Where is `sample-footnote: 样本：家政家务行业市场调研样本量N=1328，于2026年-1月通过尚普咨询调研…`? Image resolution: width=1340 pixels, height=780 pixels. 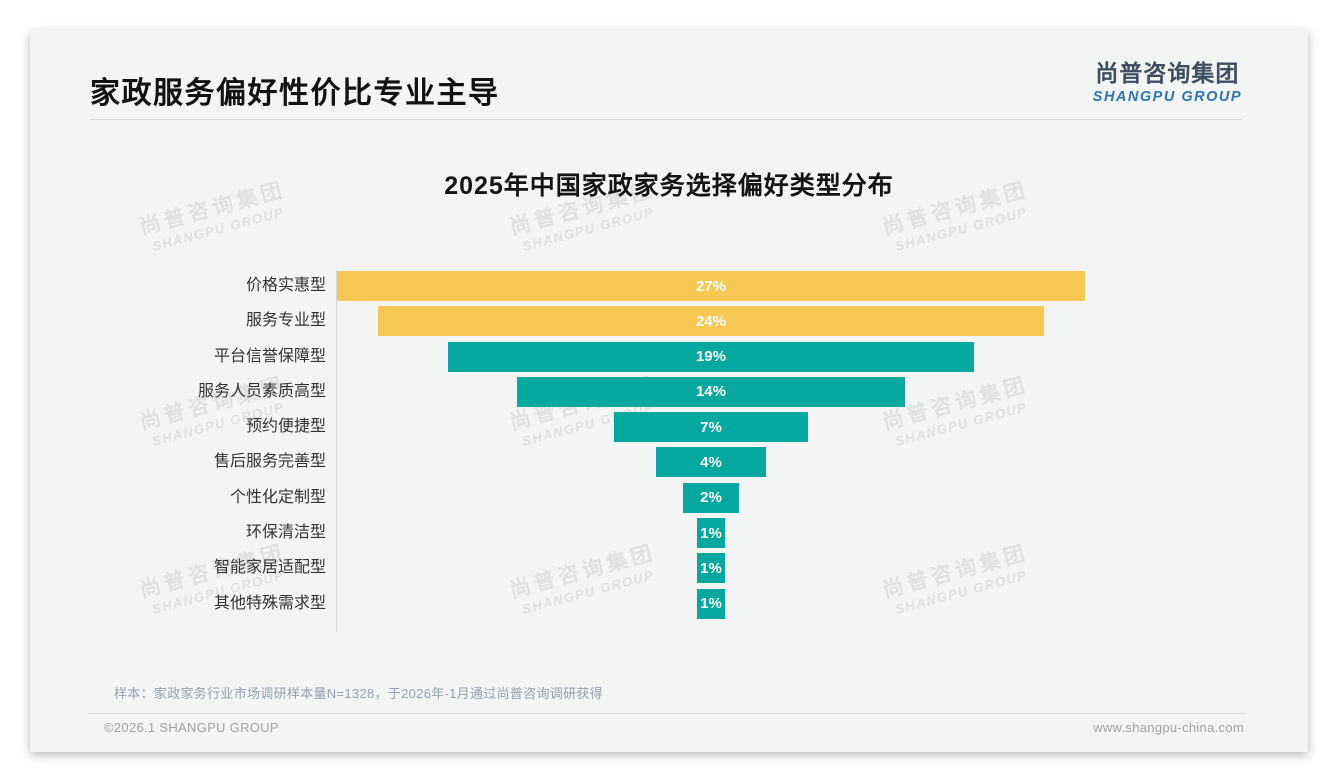
sample-footnote: 样本：家政家务行业市场调研样本量N=1328，于2026年-1月通过尚普咨询调研… is located at coordinates (358, 693).